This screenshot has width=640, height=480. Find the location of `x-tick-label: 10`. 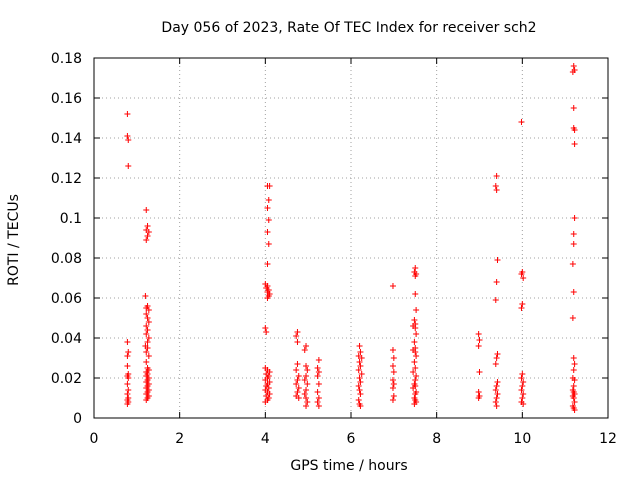

x-tick-label: 10 is located at coordinates (522, 439).